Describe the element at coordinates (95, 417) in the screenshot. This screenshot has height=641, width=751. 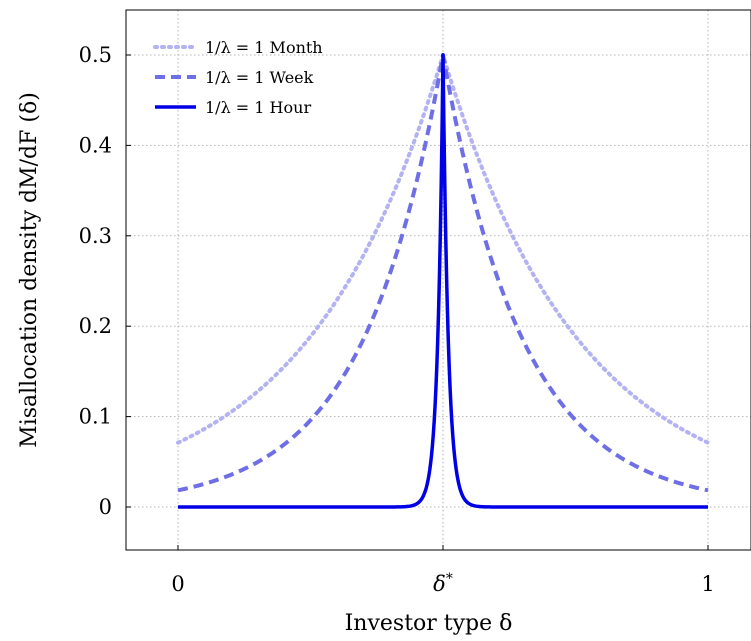
I see `y-tick-label: 0.1` at that location.